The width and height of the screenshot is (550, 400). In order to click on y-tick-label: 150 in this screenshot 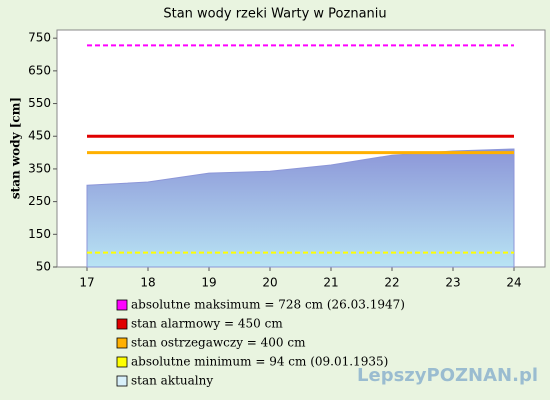, I will do `click(39, 234)`.